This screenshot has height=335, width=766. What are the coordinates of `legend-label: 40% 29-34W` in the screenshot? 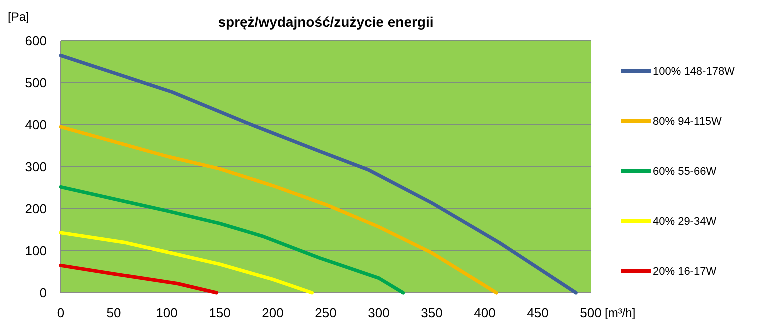 It's located at (685, 222).